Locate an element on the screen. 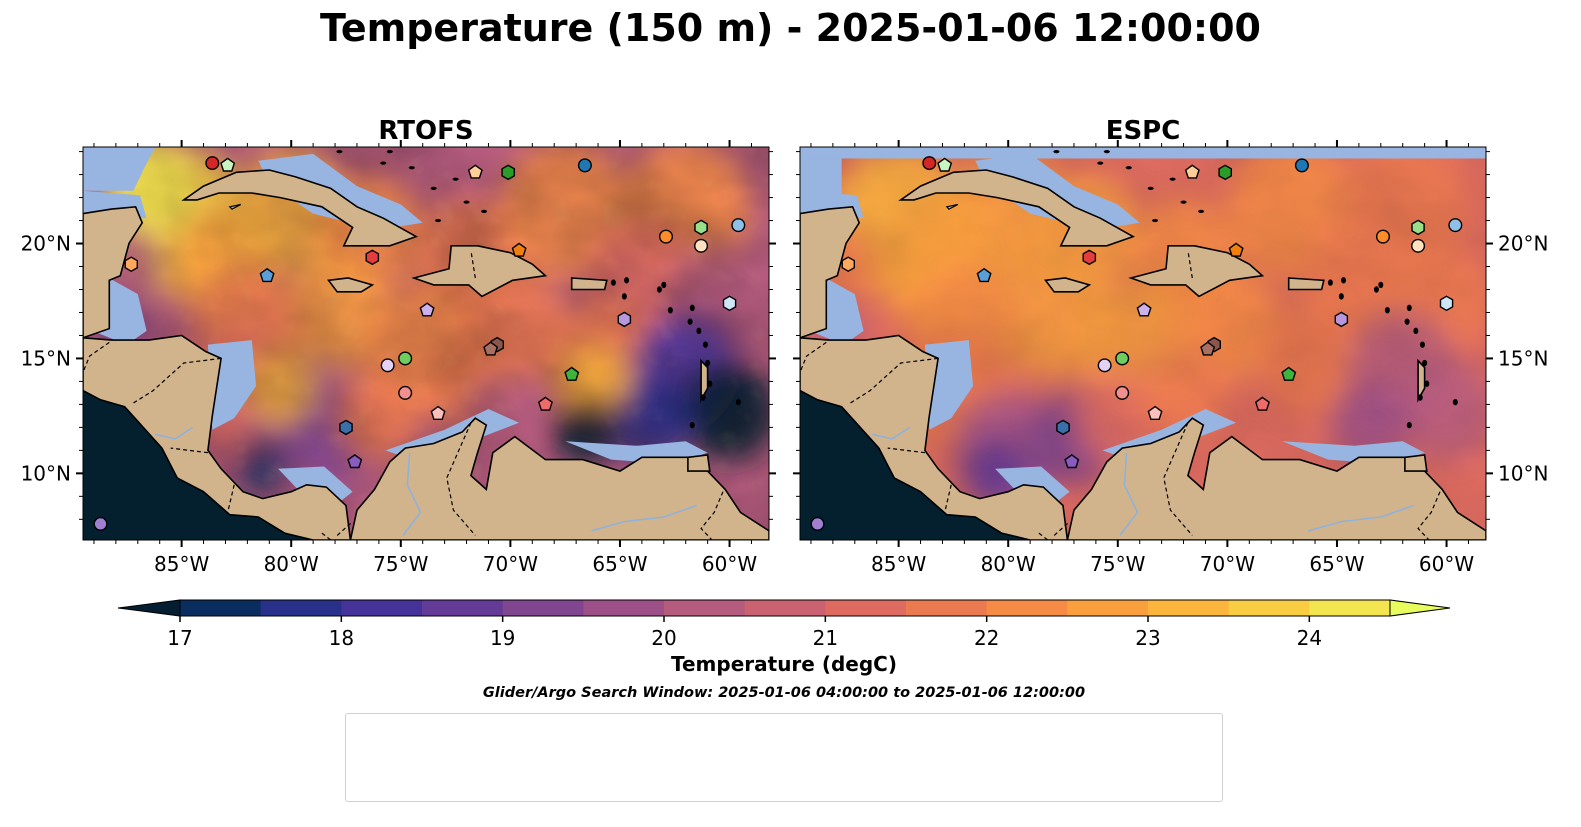 This screenshot has width=1581, height=827. land-central is located at coordinates (217, 437).